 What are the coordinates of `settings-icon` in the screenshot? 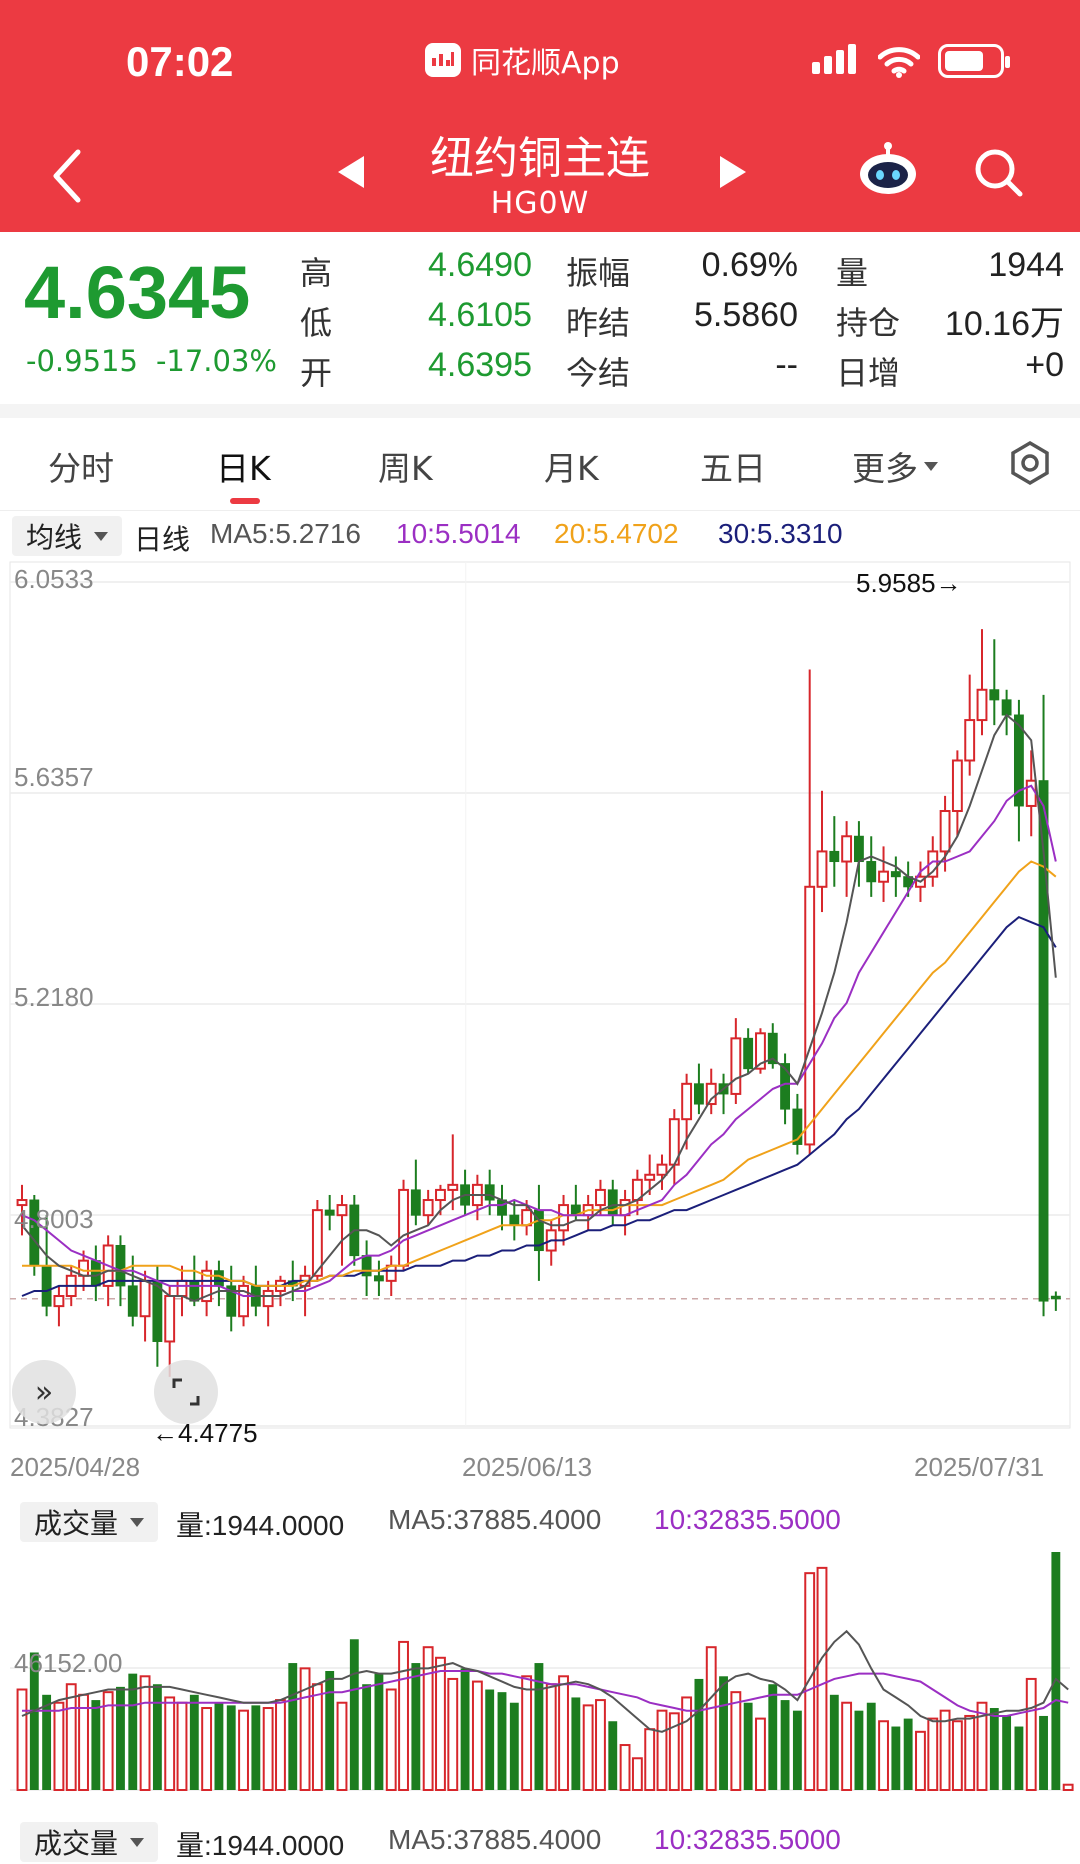 It's located at (1030, 463).